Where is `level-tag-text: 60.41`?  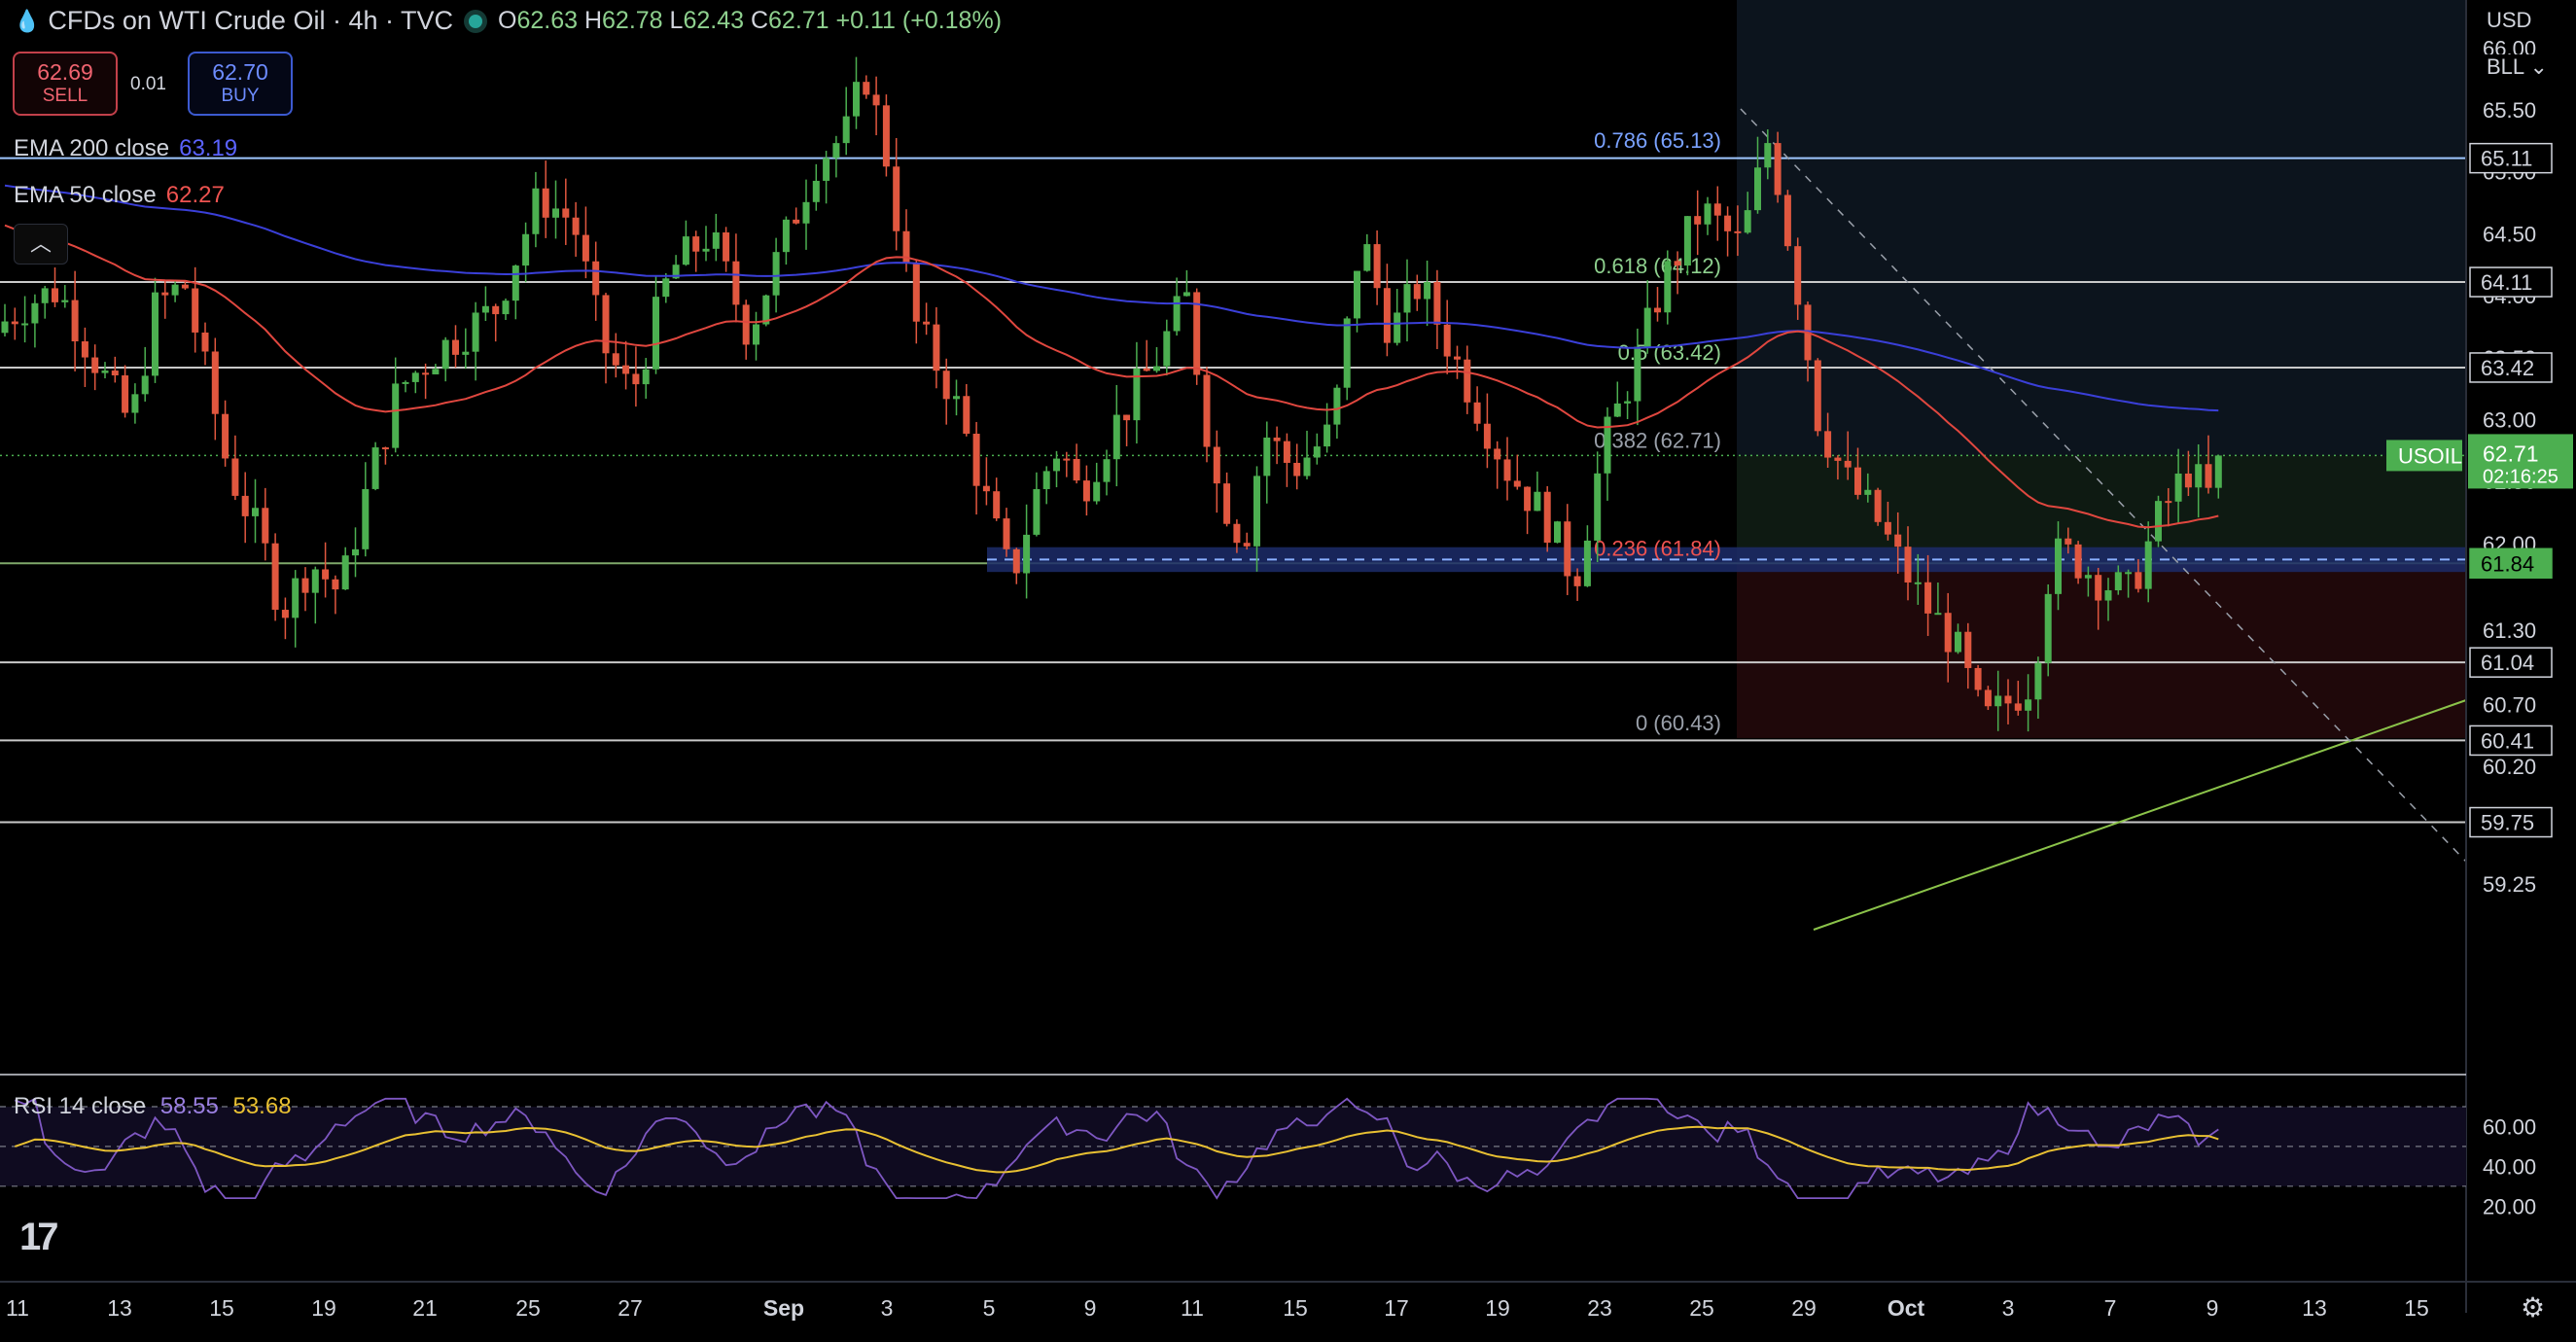 level-tag-text: 60.41 is located at coordinates (2508, 740).